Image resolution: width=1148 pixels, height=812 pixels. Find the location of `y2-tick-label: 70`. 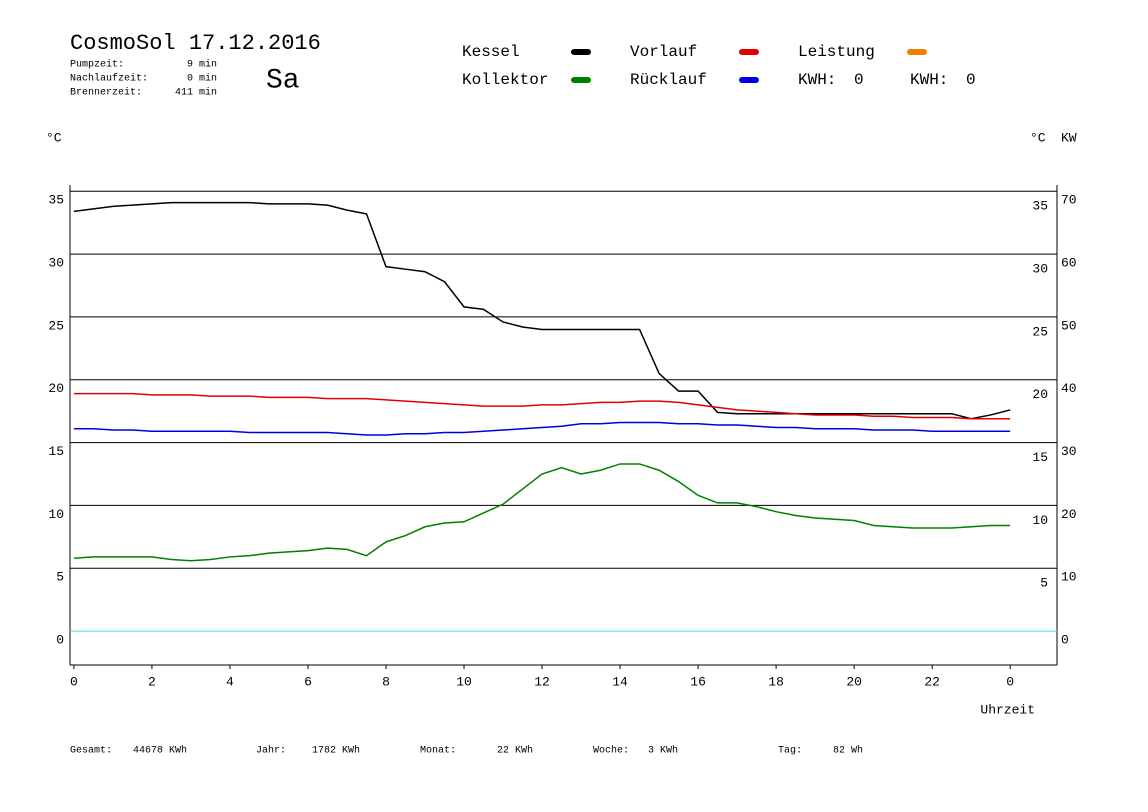

y2-tick-label: 70 is located at coordinates (1069, 200).